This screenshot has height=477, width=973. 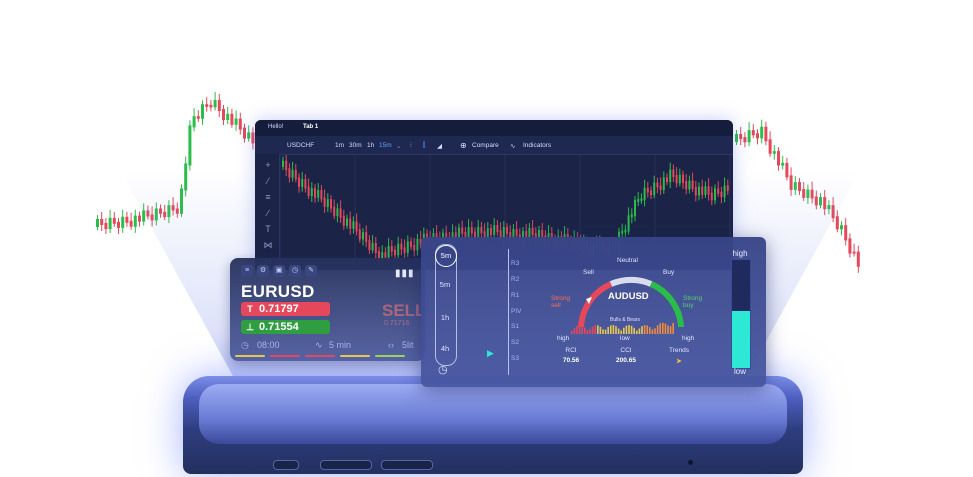 I want to click on plus-circle-icon: ⊕, so click(x=463, y=145).